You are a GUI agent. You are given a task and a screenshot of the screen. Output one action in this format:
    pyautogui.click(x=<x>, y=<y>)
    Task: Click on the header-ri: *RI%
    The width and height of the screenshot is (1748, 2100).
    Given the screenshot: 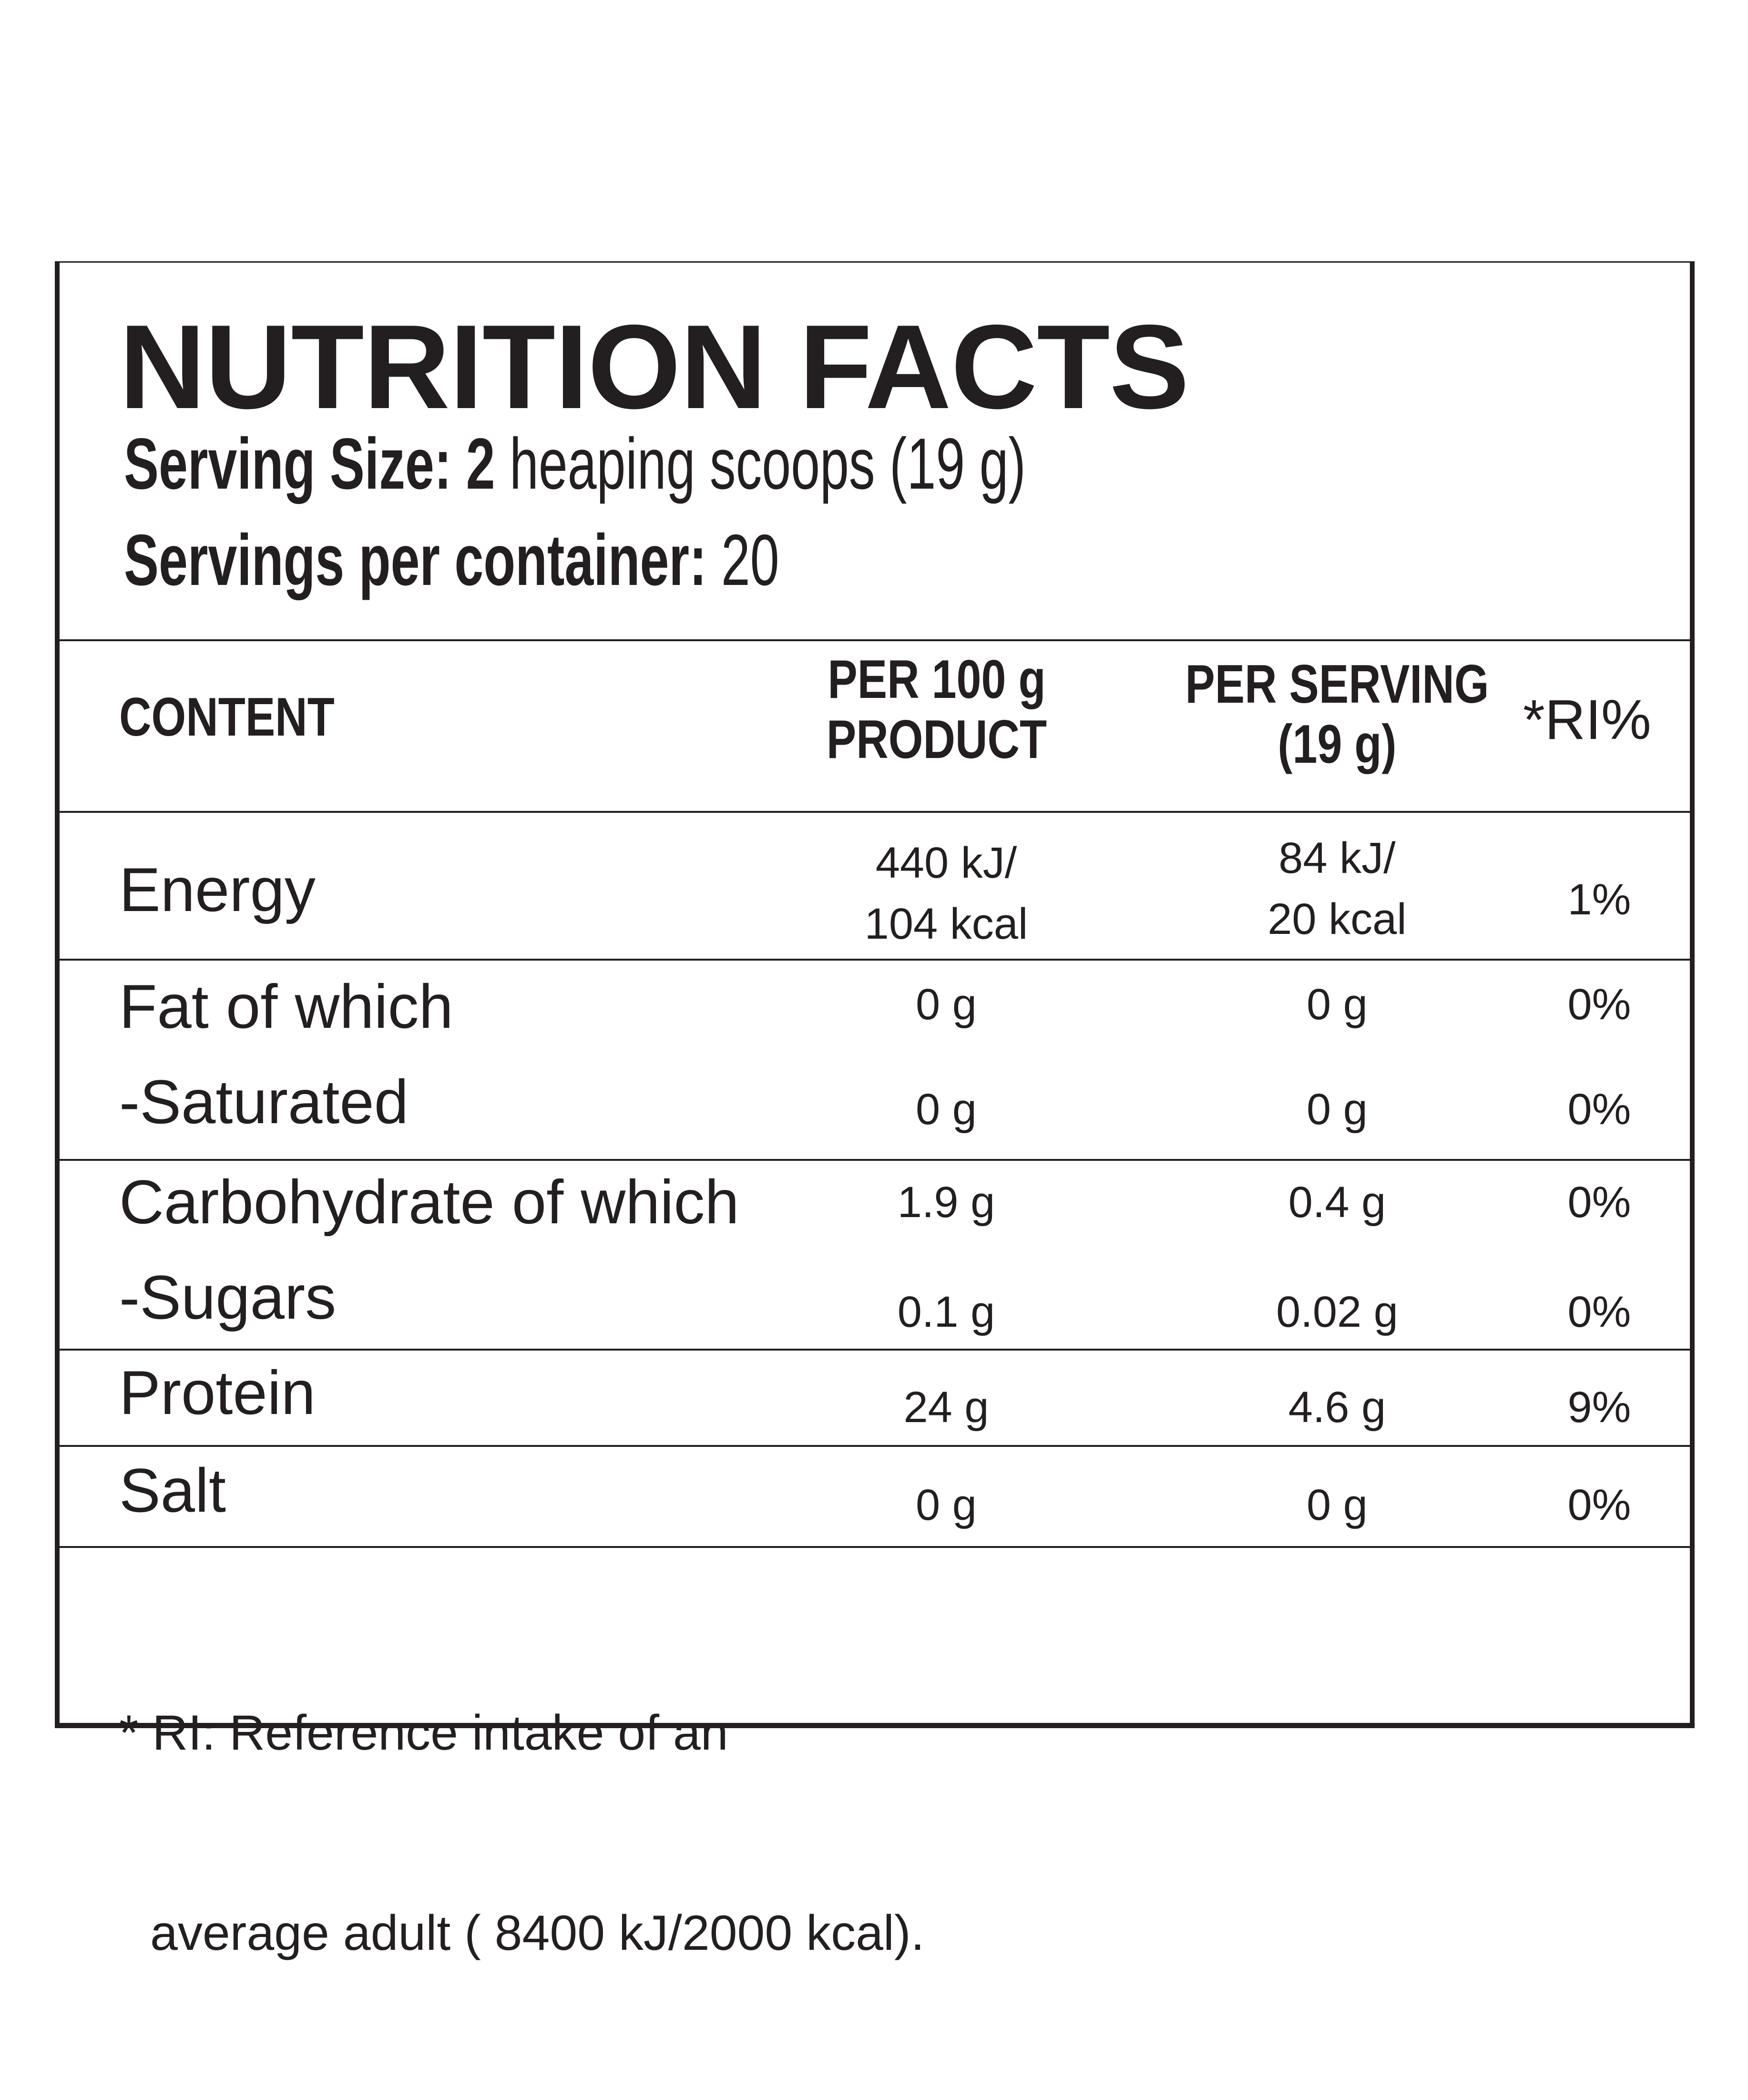 What is the action you would take?
    pyautogui.click(x=1587, y=719)
    